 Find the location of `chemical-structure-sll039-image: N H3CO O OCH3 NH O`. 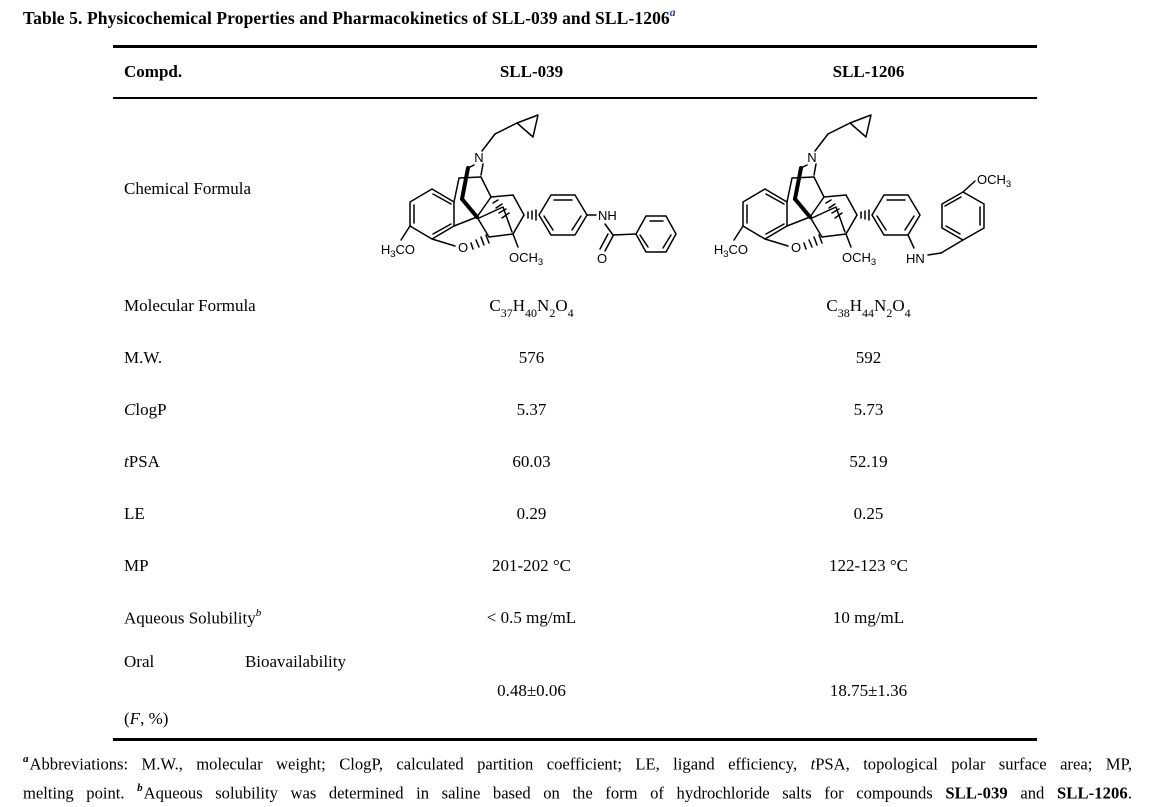

chemical-structure-sll039-image: N H3CO O OCH3 NH O is located at coordinates (528, 190).